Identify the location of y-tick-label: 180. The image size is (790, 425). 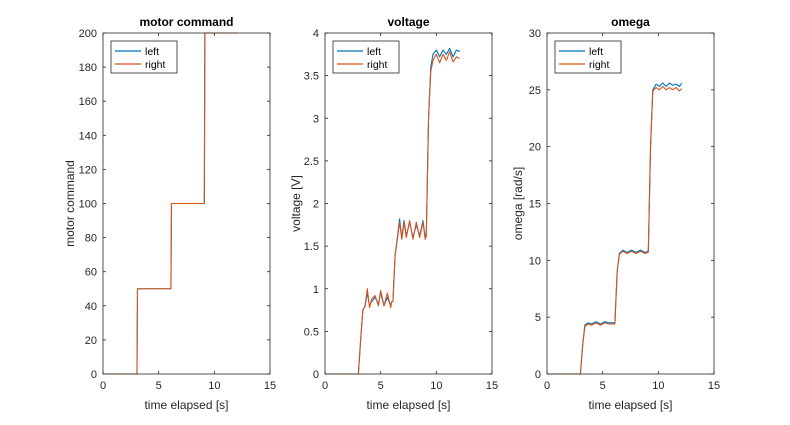
(88, 68).